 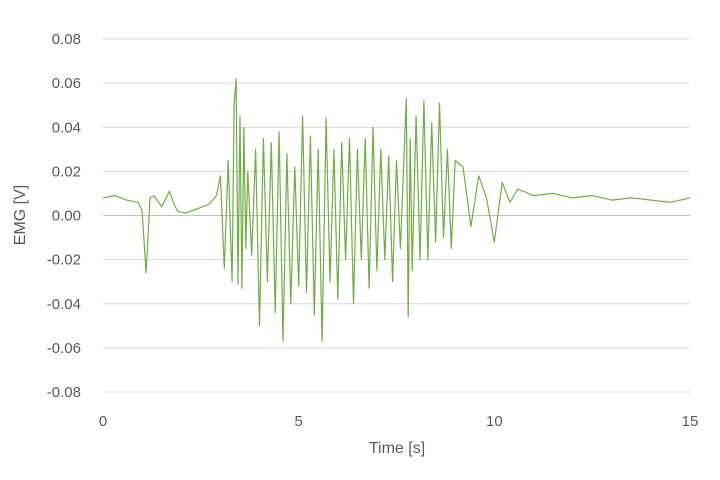 What do you see at coordinates (494, 421) in the screenshot?
I see `x-tick-label: 10` at bounding box center [494, 421].